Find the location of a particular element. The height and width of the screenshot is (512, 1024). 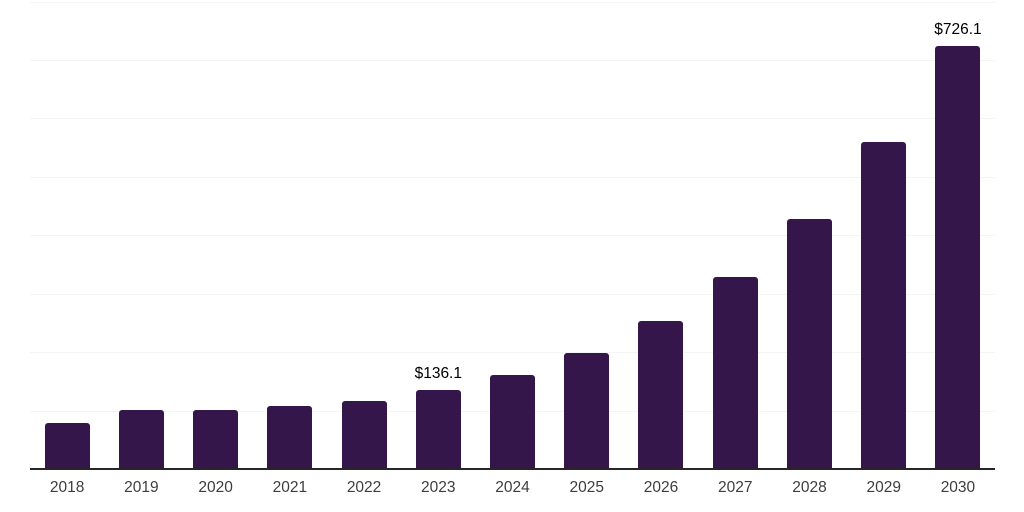

bar-slot-2021 is located at coordinates (290, 235).